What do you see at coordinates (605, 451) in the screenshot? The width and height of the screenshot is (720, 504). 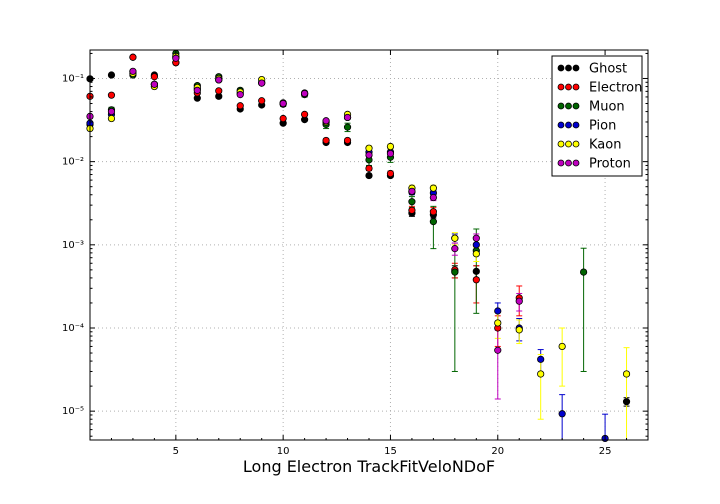 I see `x-tick-label: 25` at bounding box center [605, 451].